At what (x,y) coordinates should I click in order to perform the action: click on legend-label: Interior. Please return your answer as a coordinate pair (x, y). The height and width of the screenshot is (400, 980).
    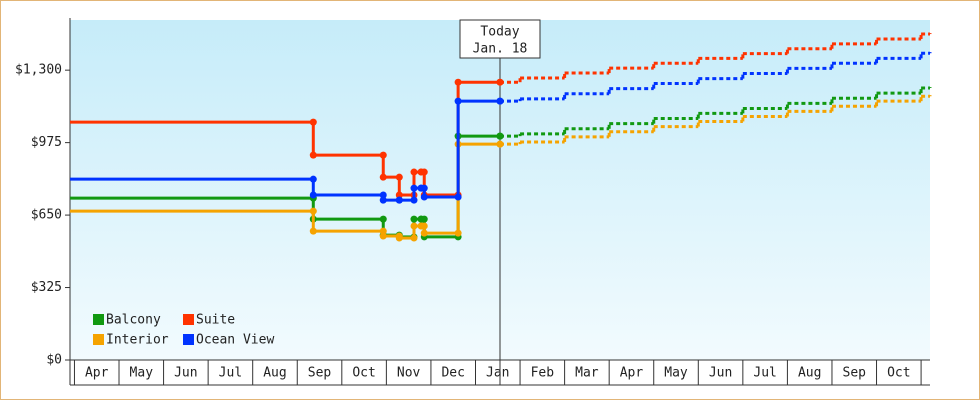
    Looking at the image, I should click on (137, 340).